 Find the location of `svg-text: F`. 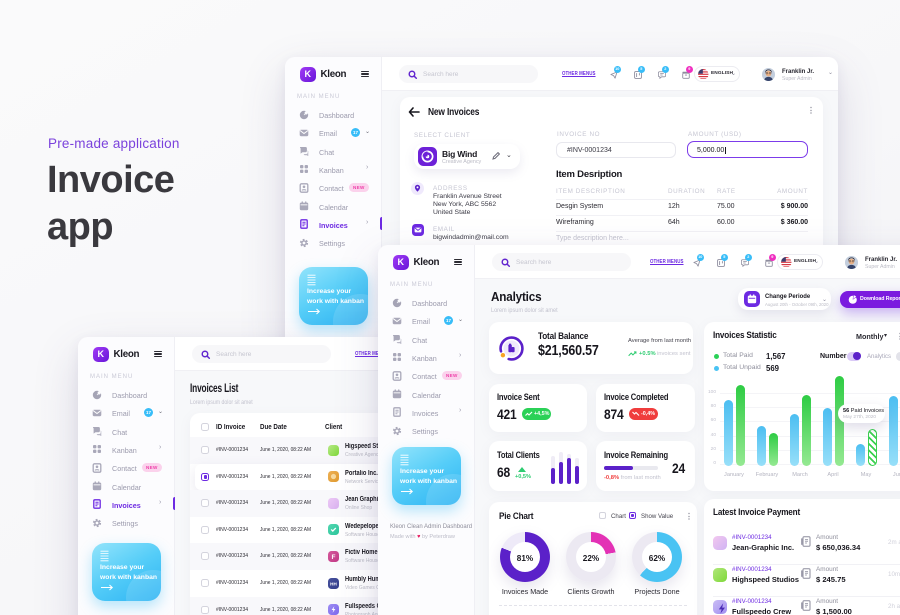

svg-text: F is located at coordinates (334, 557).